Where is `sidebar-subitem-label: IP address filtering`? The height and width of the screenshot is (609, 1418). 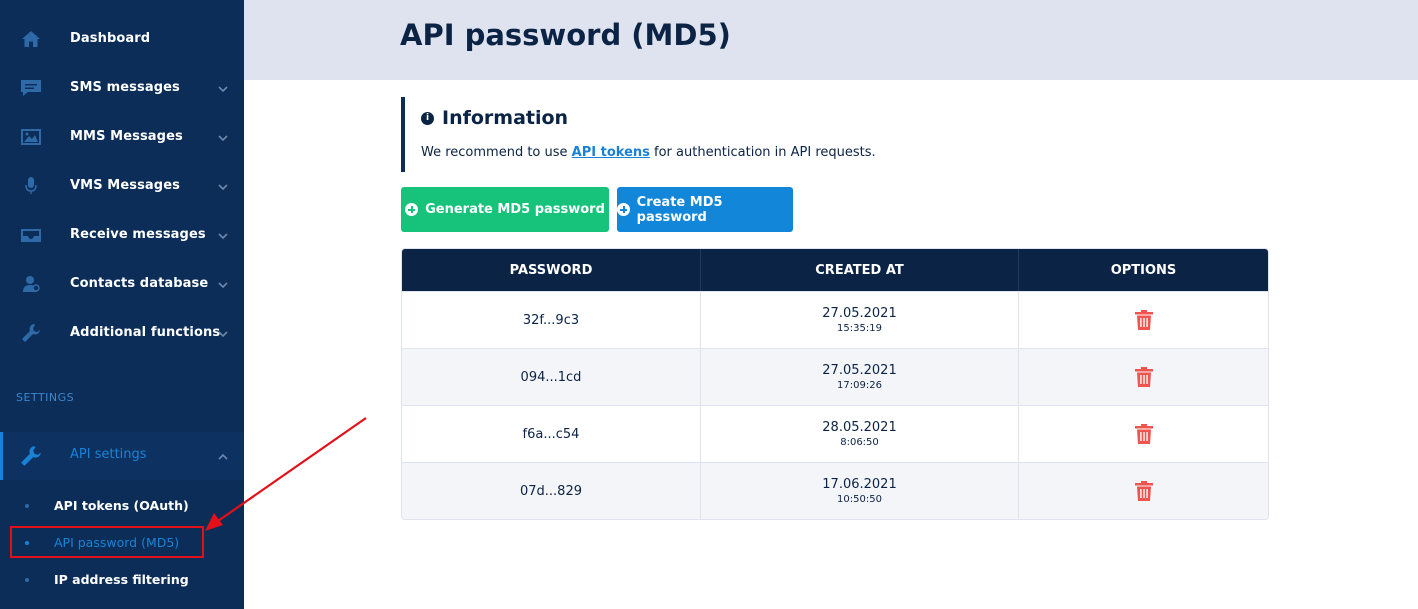 sidebar-subitem-label: IP address filtering is located at coordinates (121, 579).